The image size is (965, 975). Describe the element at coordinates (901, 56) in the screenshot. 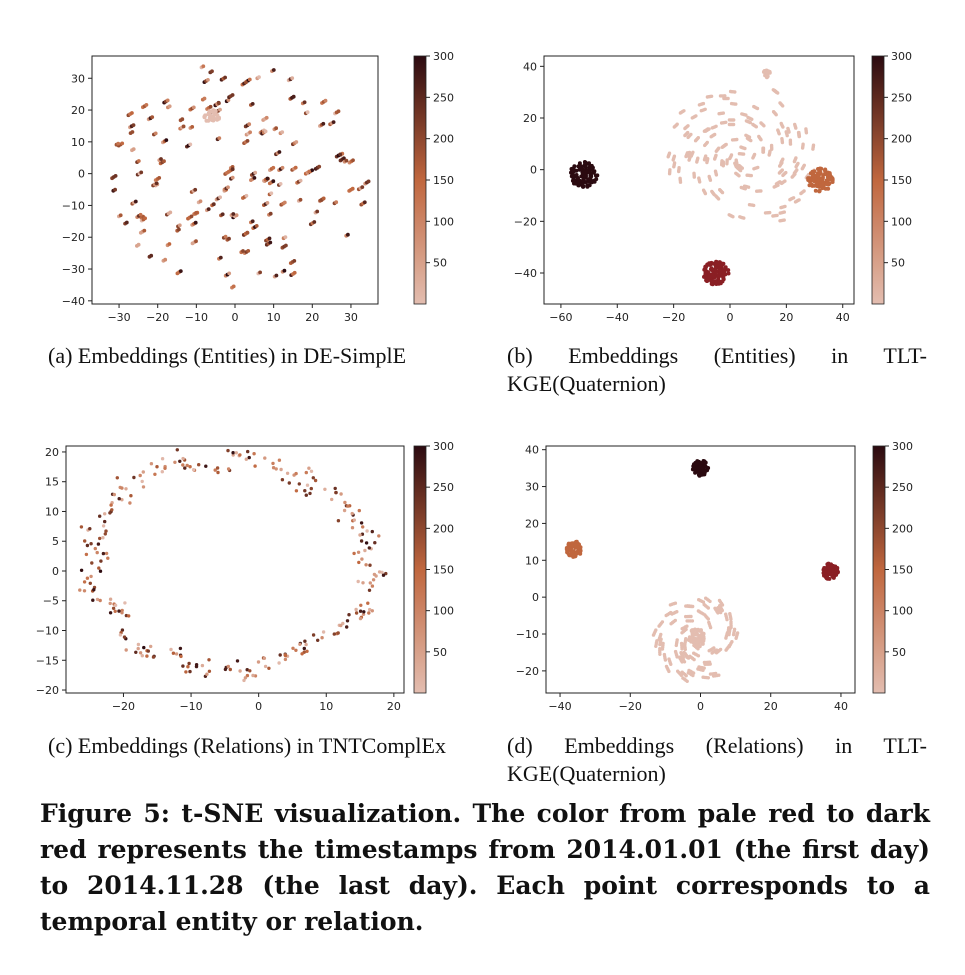

I see `colorbar-tick-label: 300` at that location.